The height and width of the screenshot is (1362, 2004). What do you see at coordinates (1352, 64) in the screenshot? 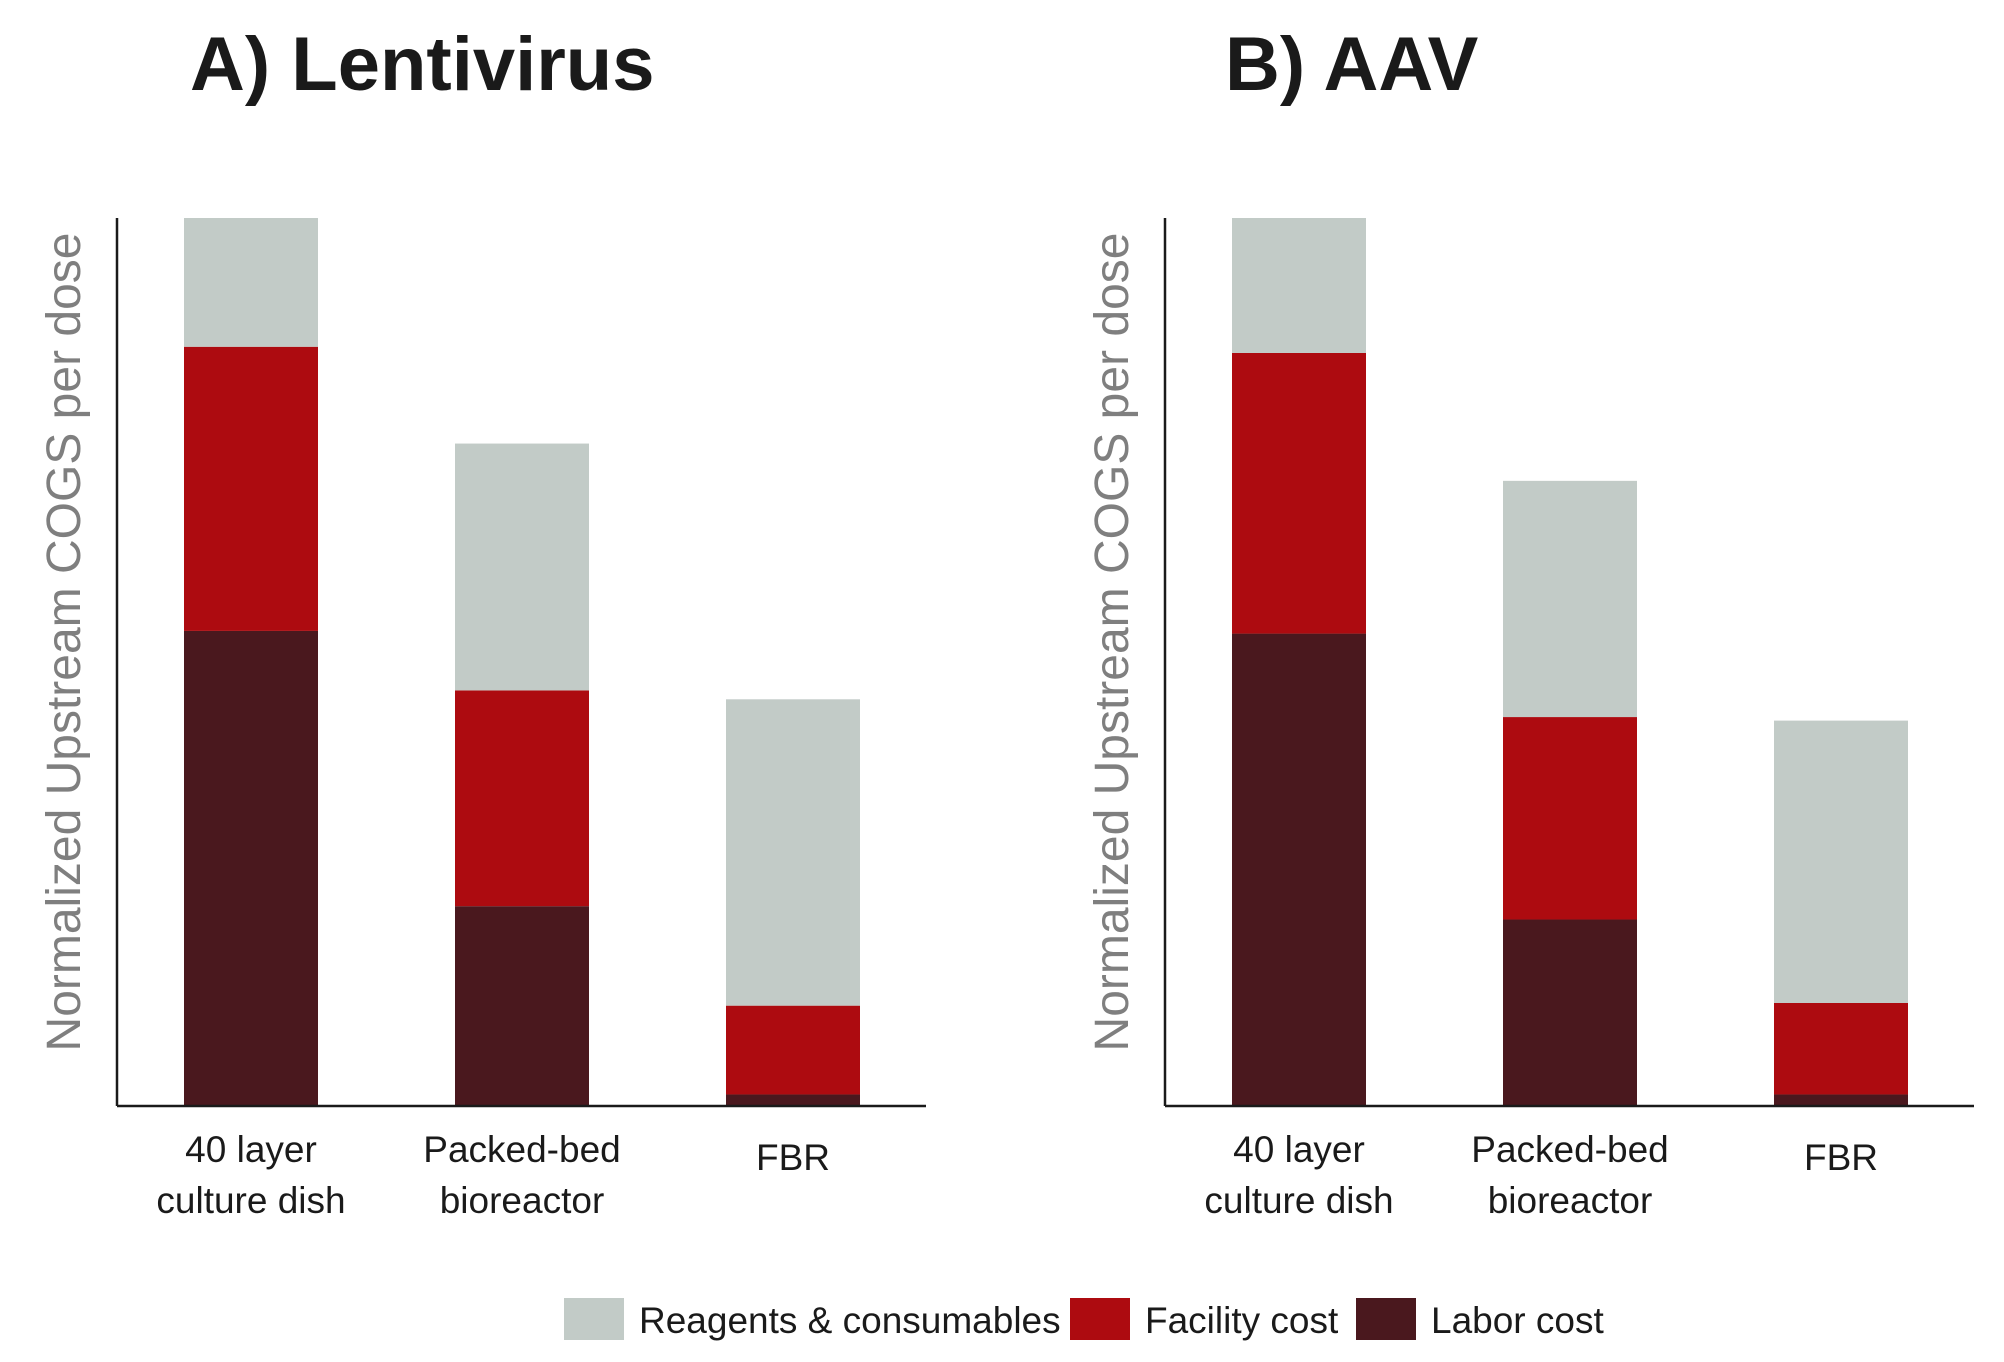
I see `panel-title: B) AAV` at bounding box center [1352, 64].